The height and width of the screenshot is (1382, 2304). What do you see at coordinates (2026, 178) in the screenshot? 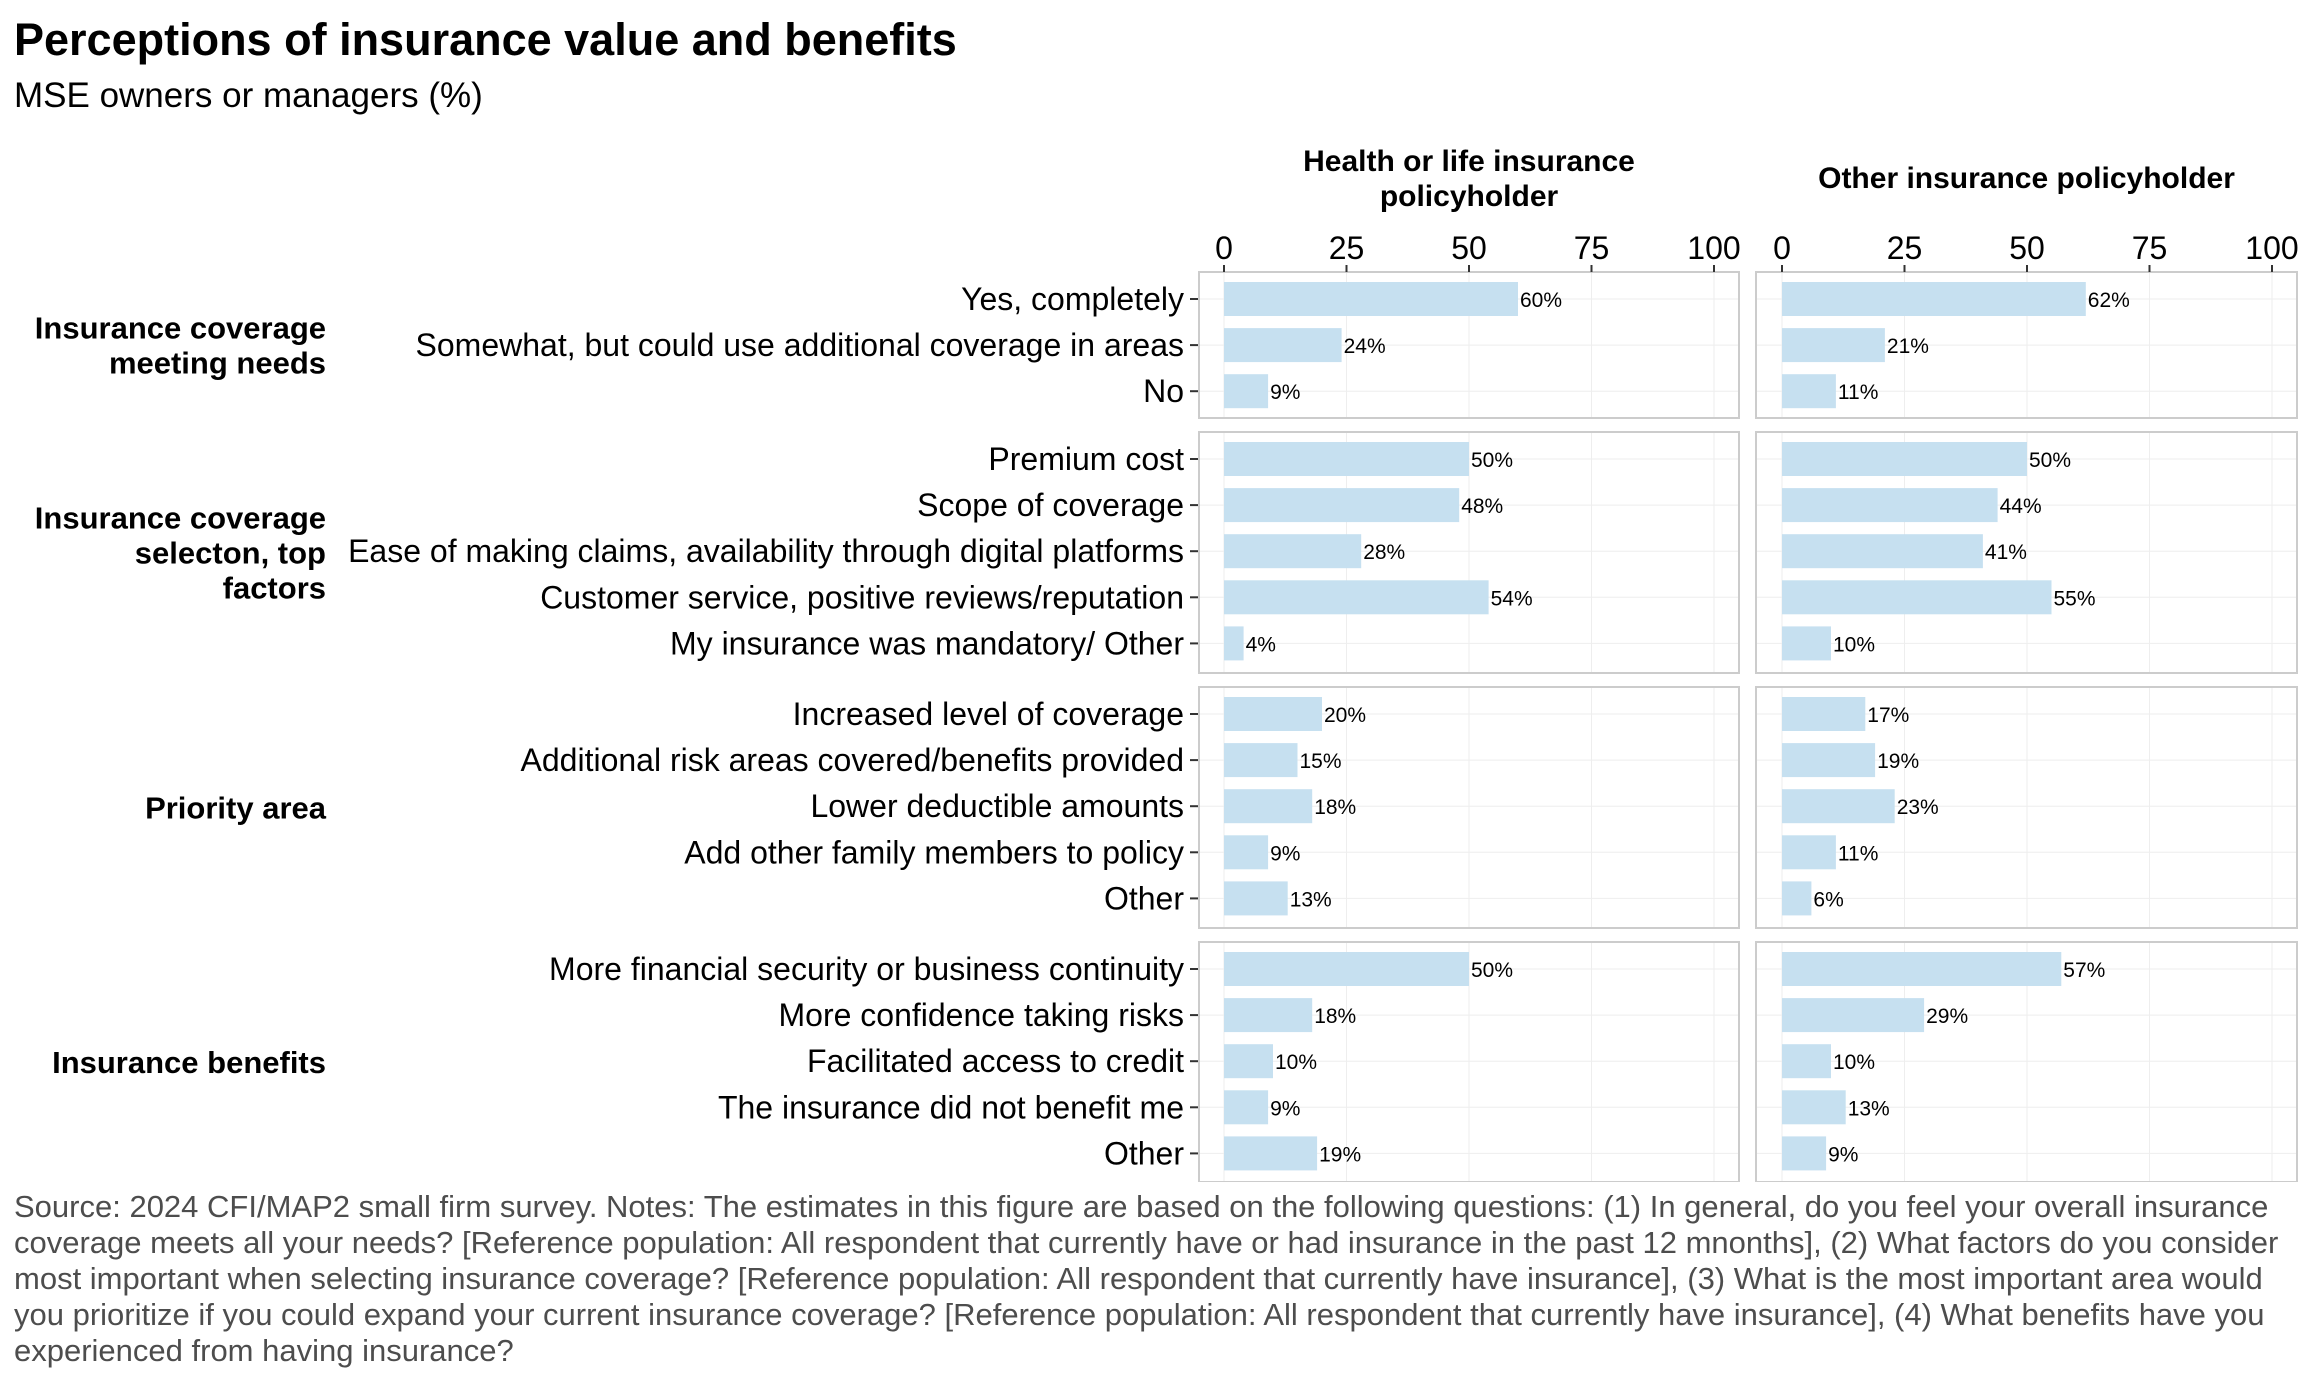
I see `facet-title-2: Other insurance policyholder` at bounding box center [2026, 178].